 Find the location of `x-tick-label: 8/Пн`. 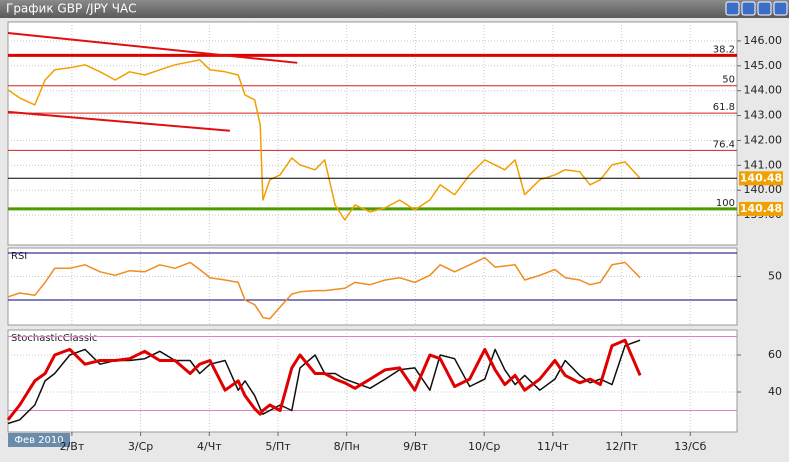

x-tick-label: 8/Пн is located at coordinates (347, 446).